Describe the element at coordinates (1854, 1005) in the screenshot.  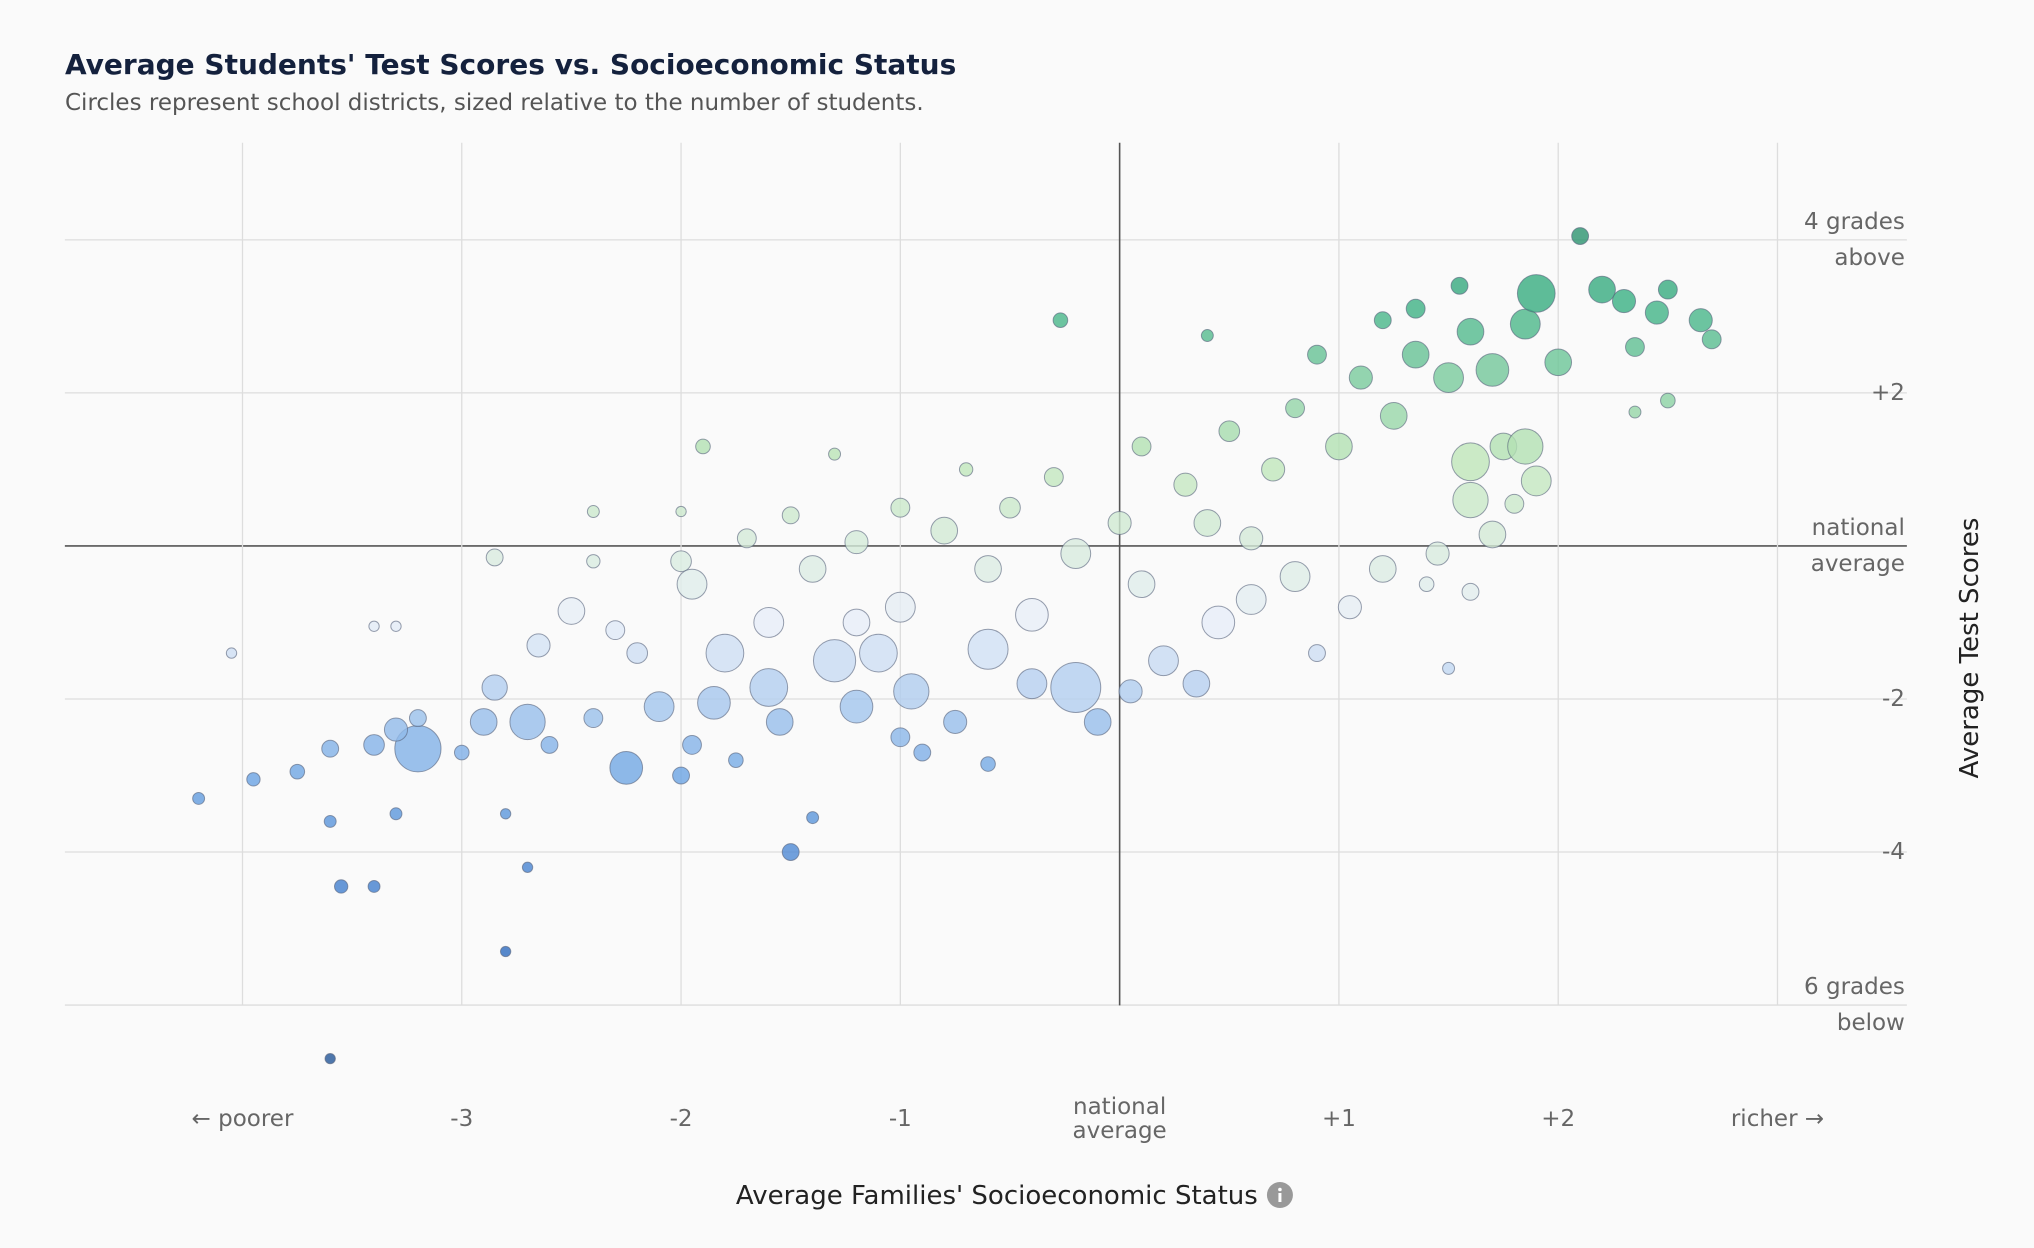
I see `y-tick-label: 6 grades below` at that location.